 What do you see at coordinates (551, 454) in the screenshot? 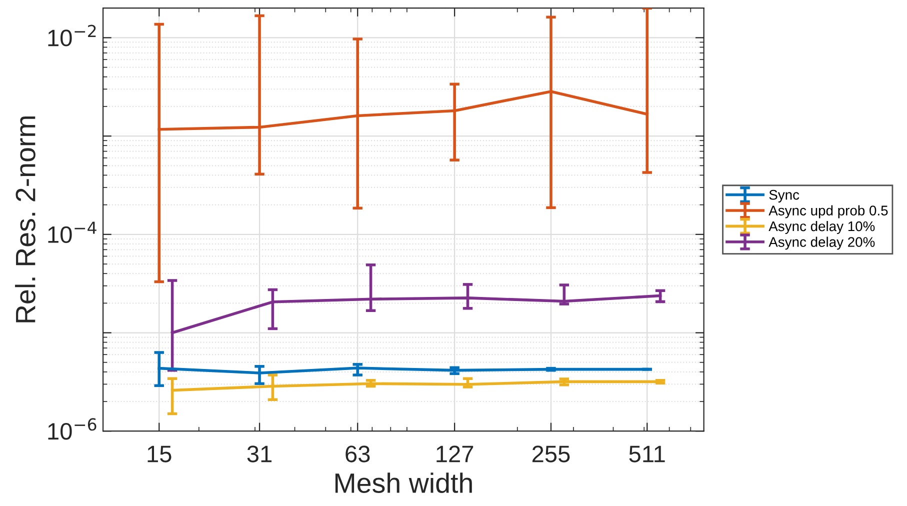
I see `x-tick-label: 255` at bounding box center [551, 454].